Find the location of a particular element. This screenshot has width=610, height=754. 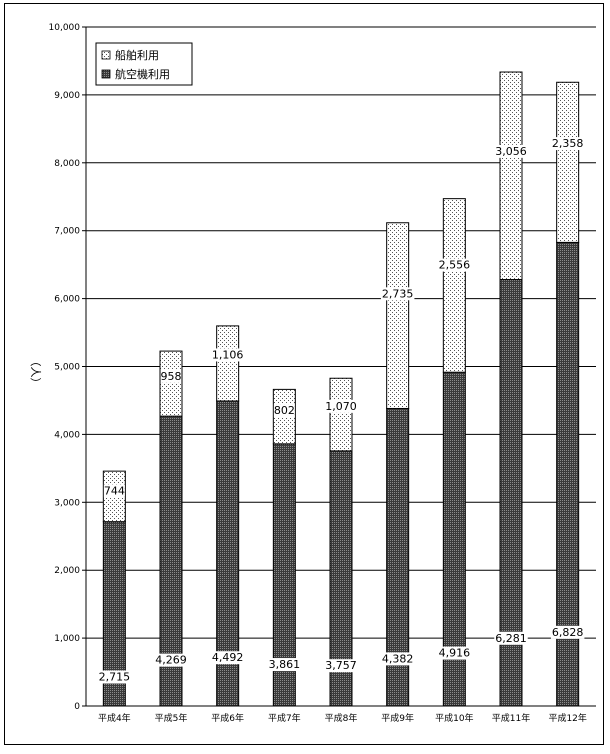

x-tick-label-2: 平成6年 is located at coordinates (227, 718).